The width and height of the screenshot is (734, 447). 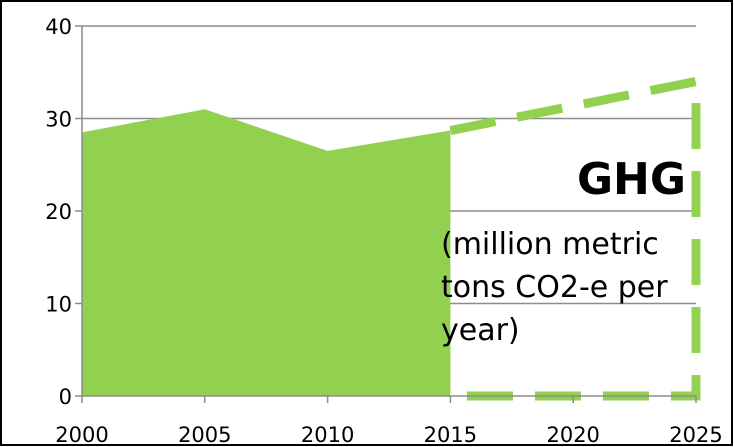 What do you see at coordinates (554, 287) in the screenshot?
I see `chart-subtitle-line-2: tons CO2-e per` at bounding box center [554, 287].